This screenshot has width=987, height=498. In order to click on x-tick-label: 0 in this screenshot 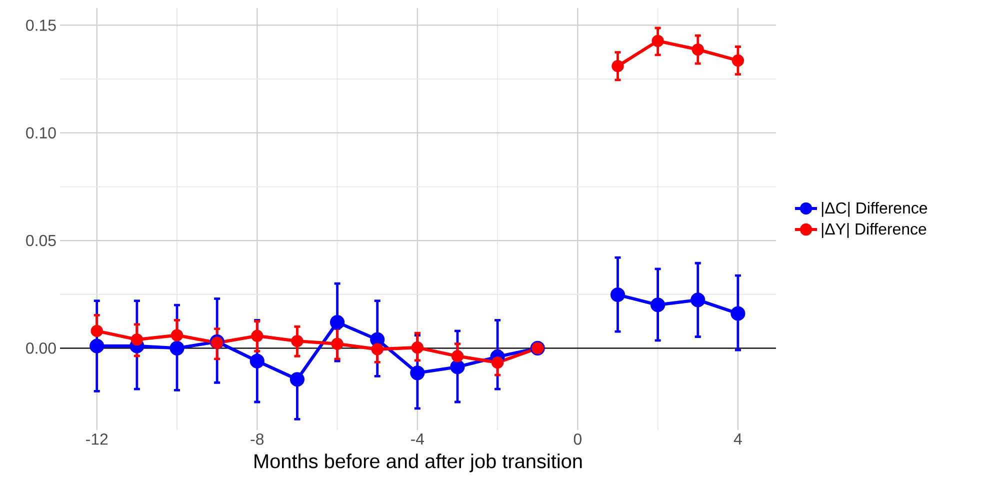, I will do `click(578, 439)`.